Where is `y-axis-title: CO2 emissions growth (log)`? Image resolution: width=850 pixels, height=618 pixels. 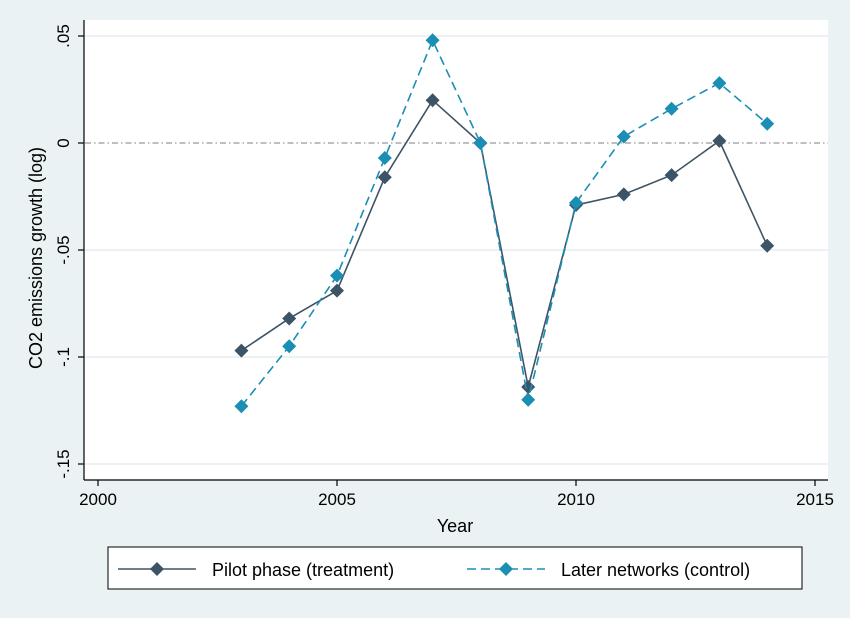 y-axis-title: CO2 emissions growth (log) is located at coordinates (36, 258).